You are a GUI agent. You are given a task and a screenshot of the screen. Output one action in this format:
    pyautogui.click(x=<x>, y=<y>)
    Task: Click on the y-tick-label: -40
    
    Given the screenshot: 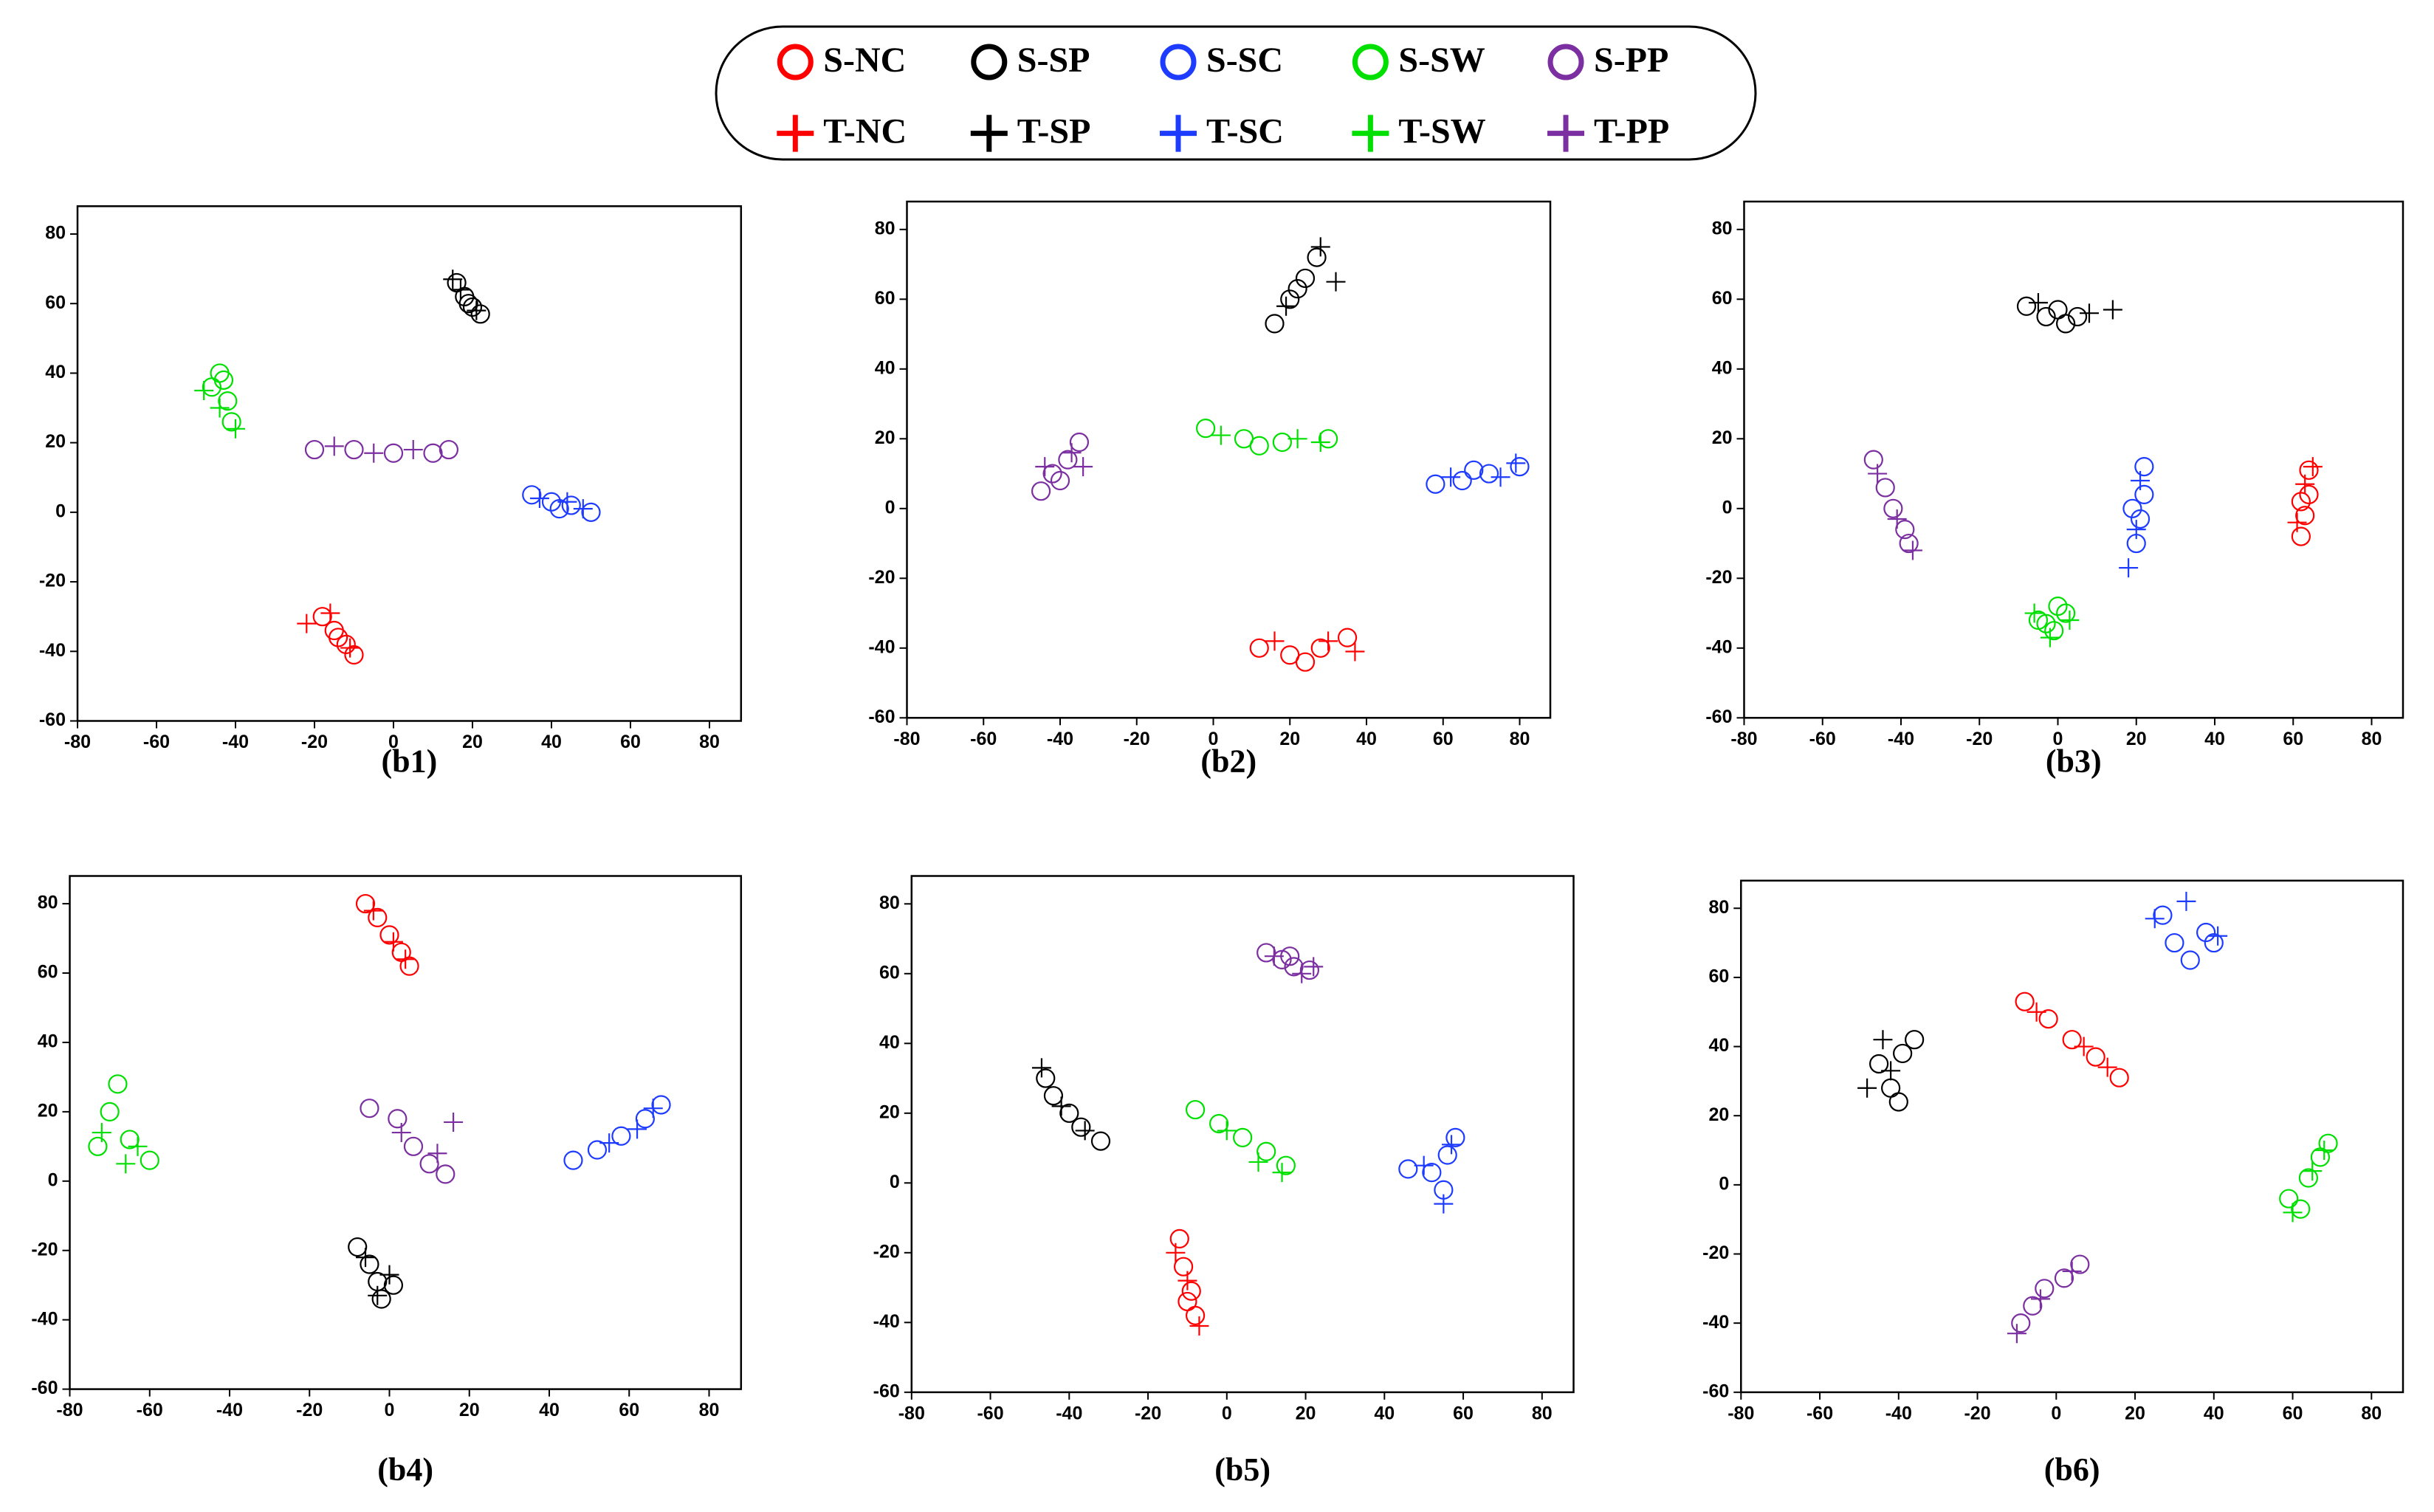 What is the action you would take?
    pyautogui.click(x=1718, y=646)
    